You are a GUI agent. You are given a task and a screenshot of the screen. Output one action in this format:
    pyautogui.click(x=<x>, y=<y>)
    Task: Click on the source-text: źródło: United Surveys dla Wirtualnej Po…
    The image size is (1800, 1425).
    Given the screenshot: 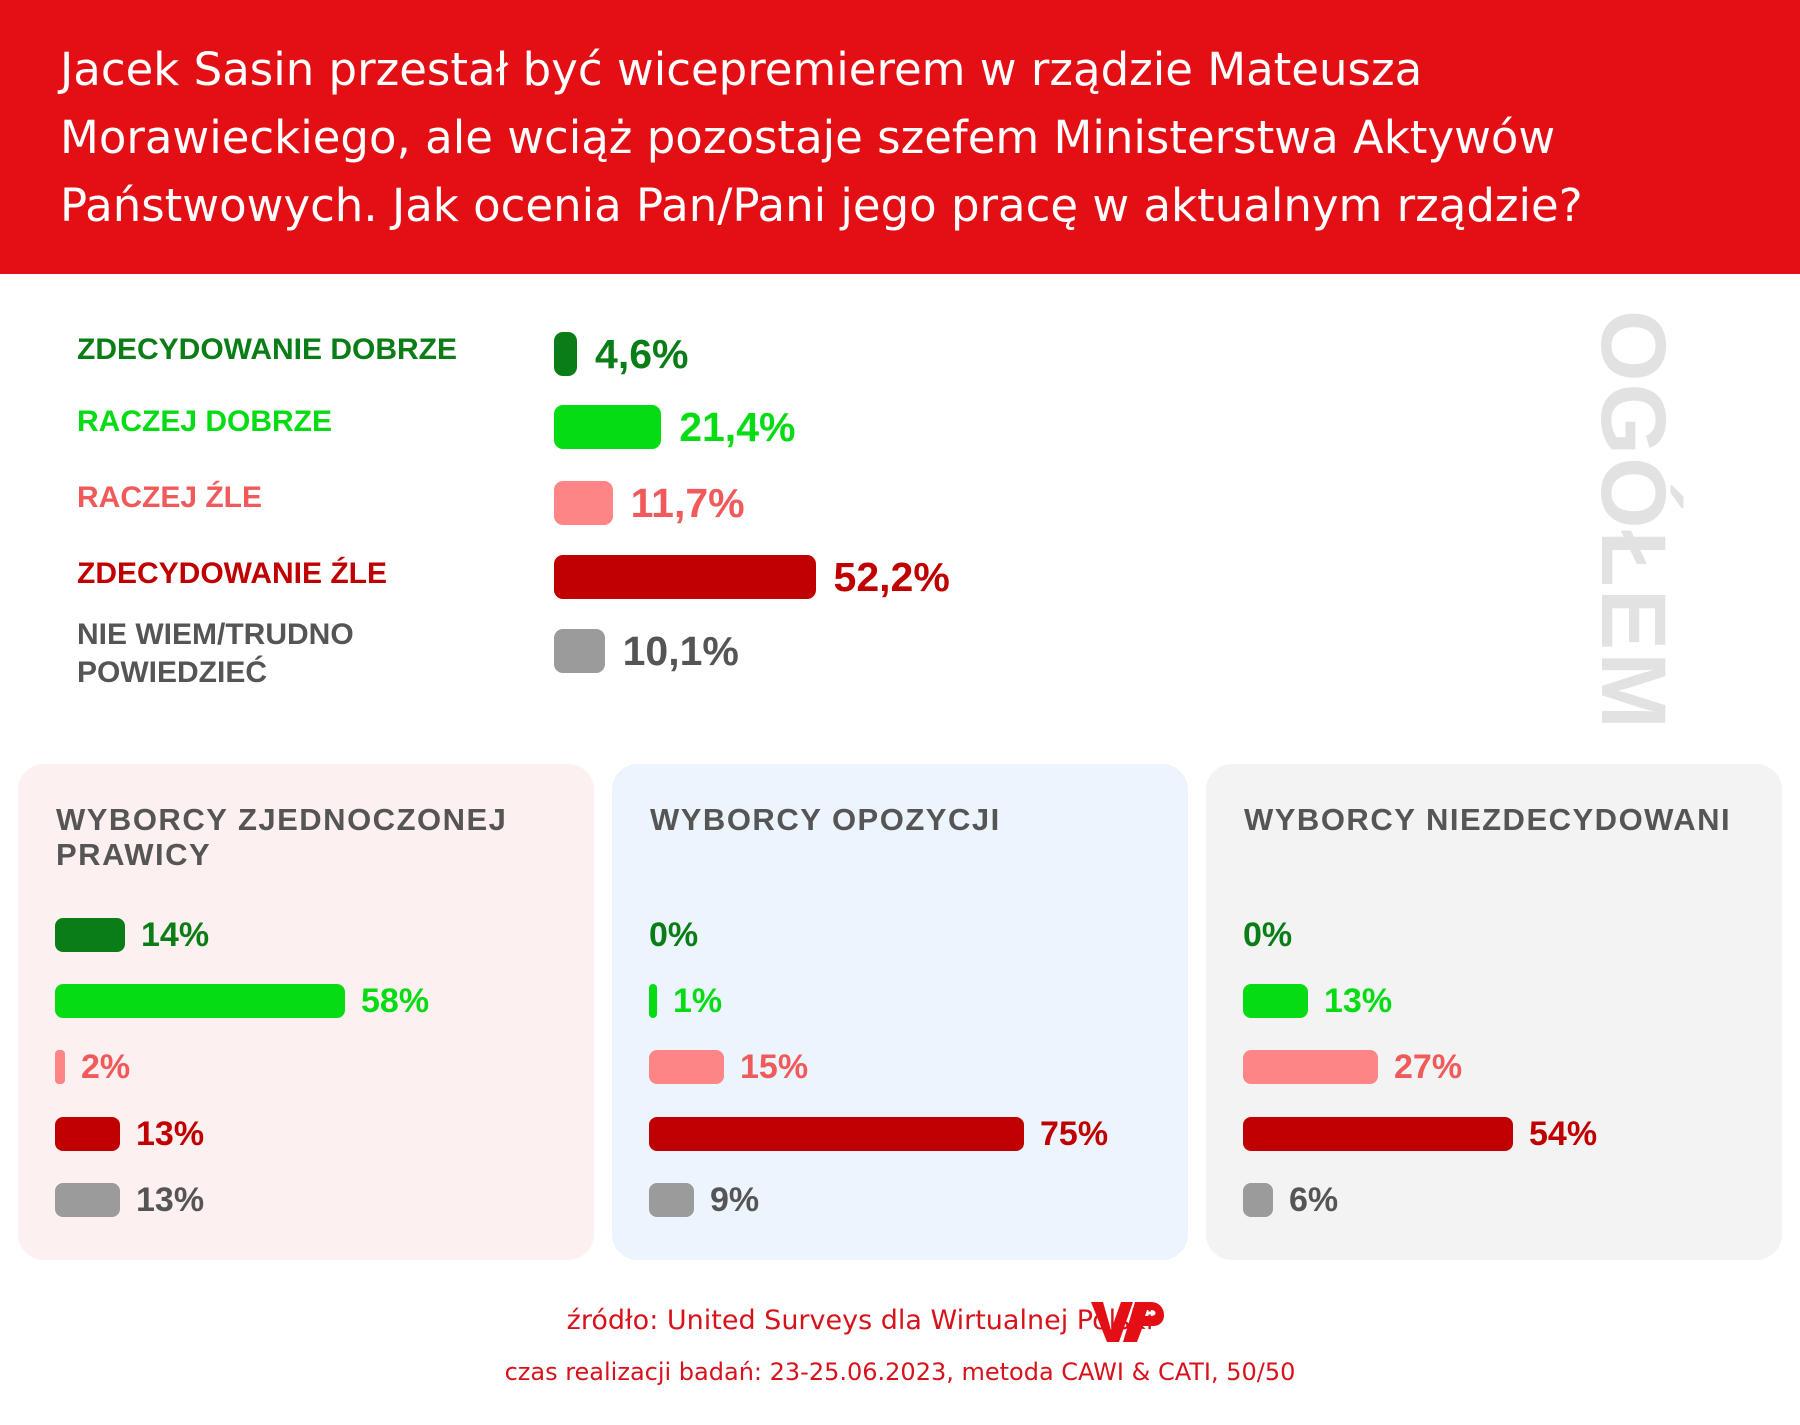 What is the action you would take?
    pyautogui.click(x=860, y=1320)
    